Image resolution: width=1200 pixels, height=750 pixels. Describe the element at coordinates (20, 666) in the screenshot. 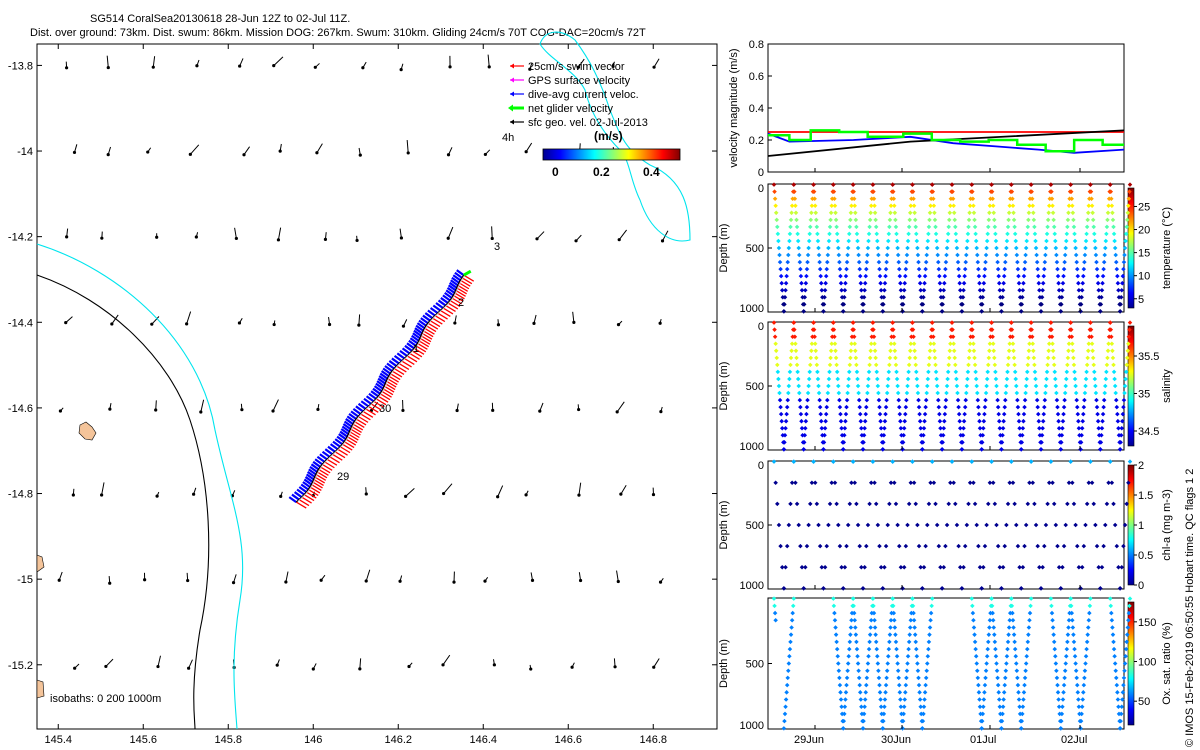

I see `map-y-tick-label: -15.2` at that location.